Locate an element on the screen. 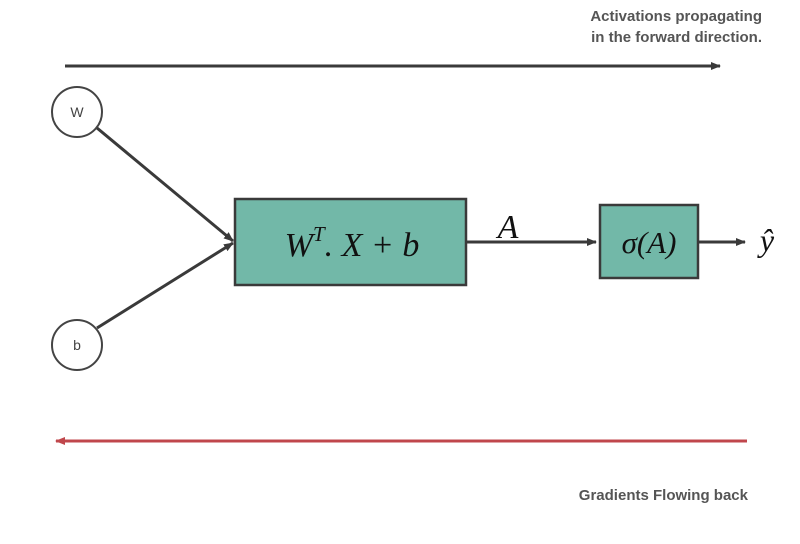 This screenshot has height=544, width=800. weight-node: W is located at coordinates (77, 112).